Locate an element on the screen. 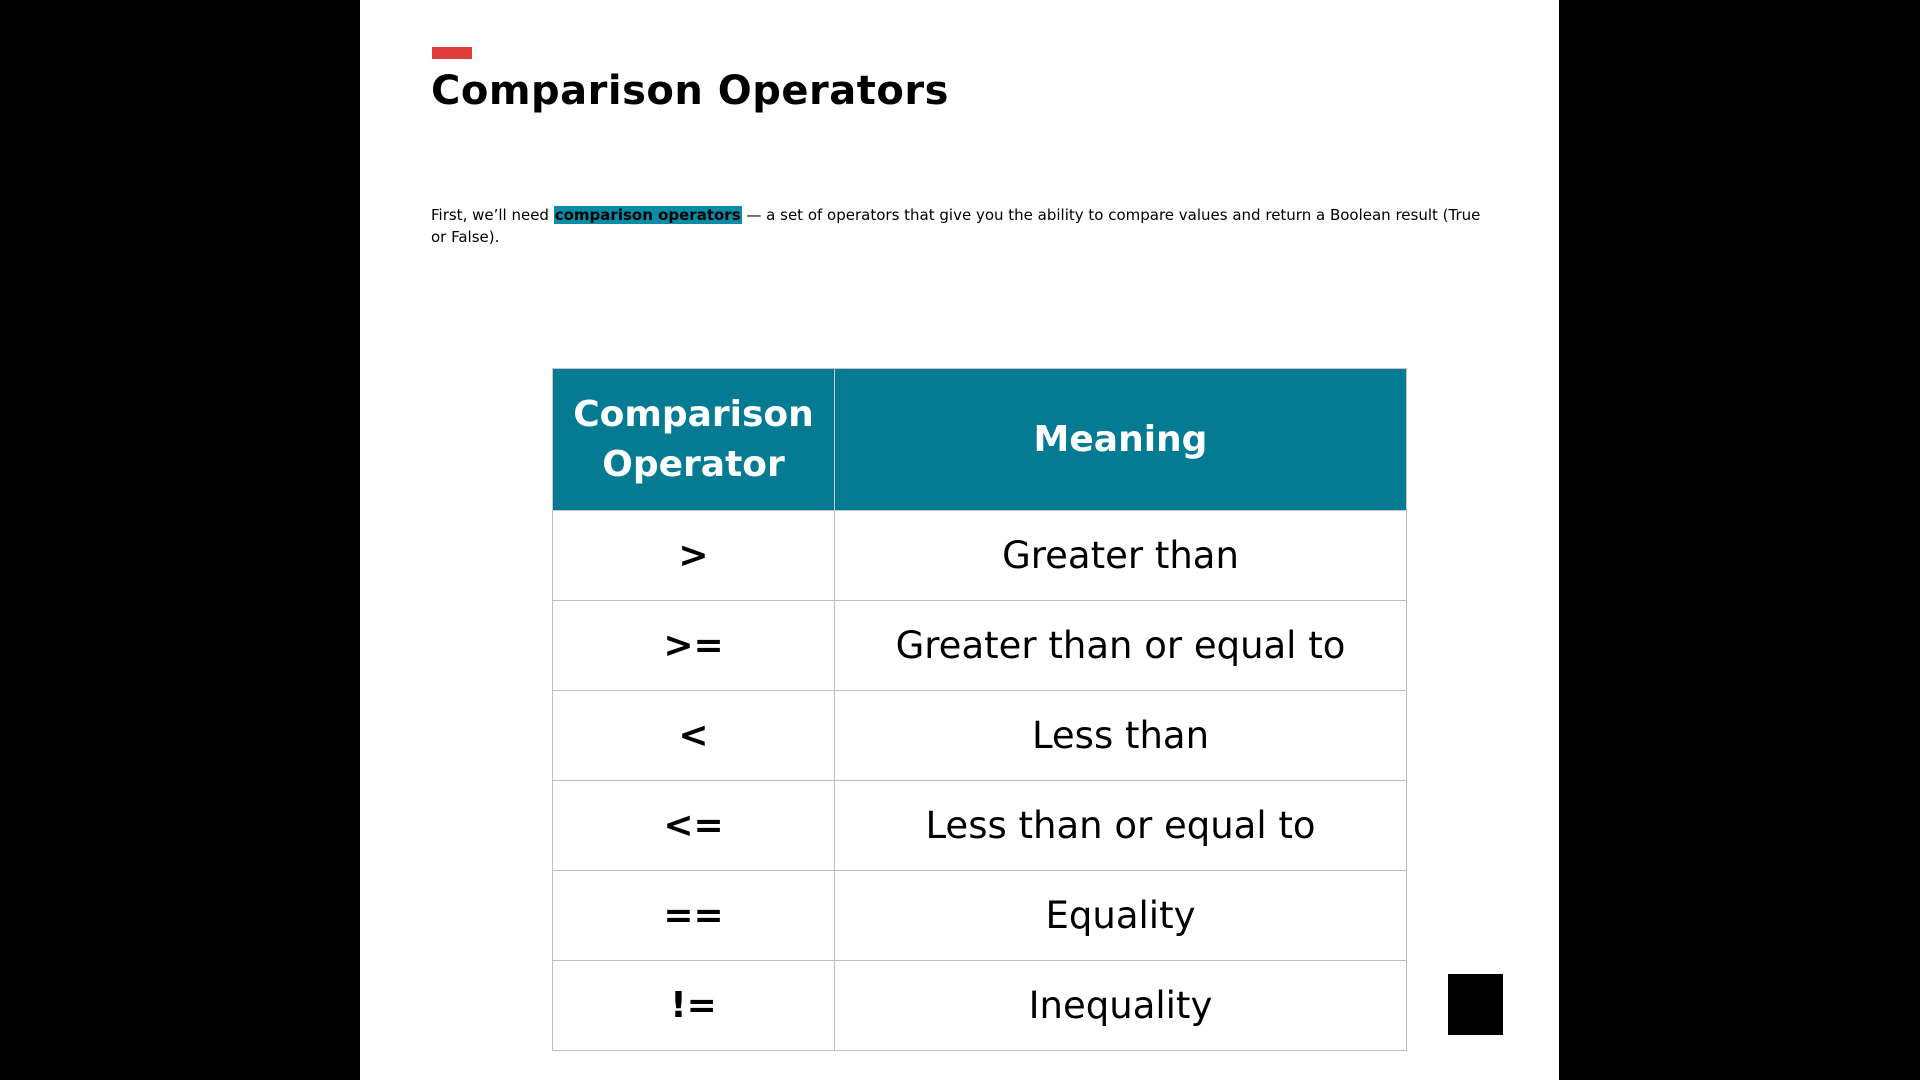  table-header-row: Comparison Operator Meaning is located at coordinates (979, 439).